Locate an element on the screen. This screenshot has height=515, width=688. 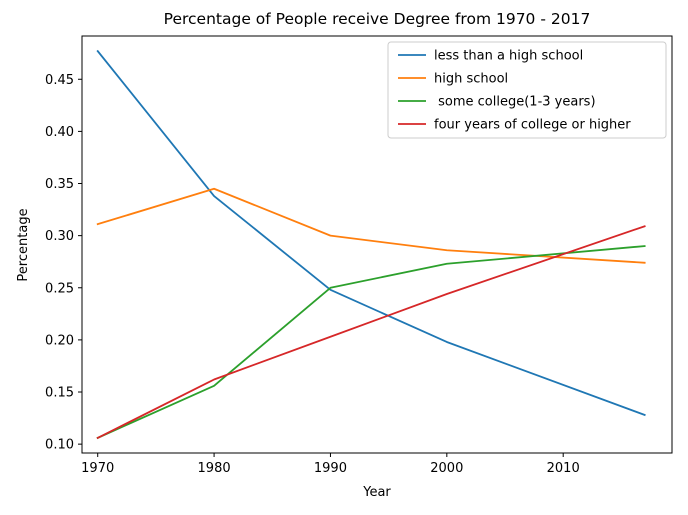
legend-label: high school is located at coordinates (471, 79).